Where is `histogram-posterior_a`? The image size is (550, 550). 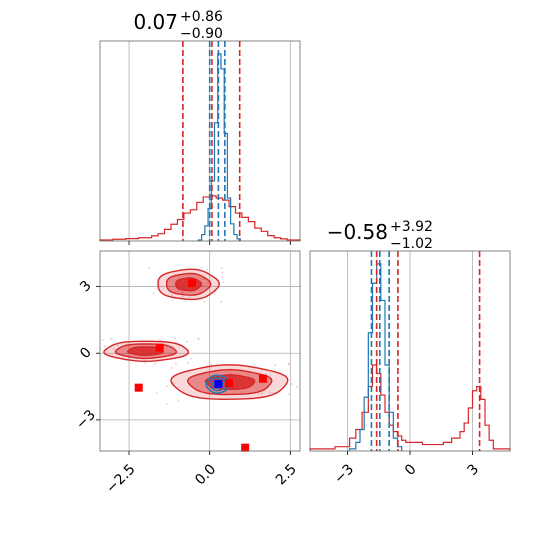
histogram-posterior_a is located at coordinates (200, 218).